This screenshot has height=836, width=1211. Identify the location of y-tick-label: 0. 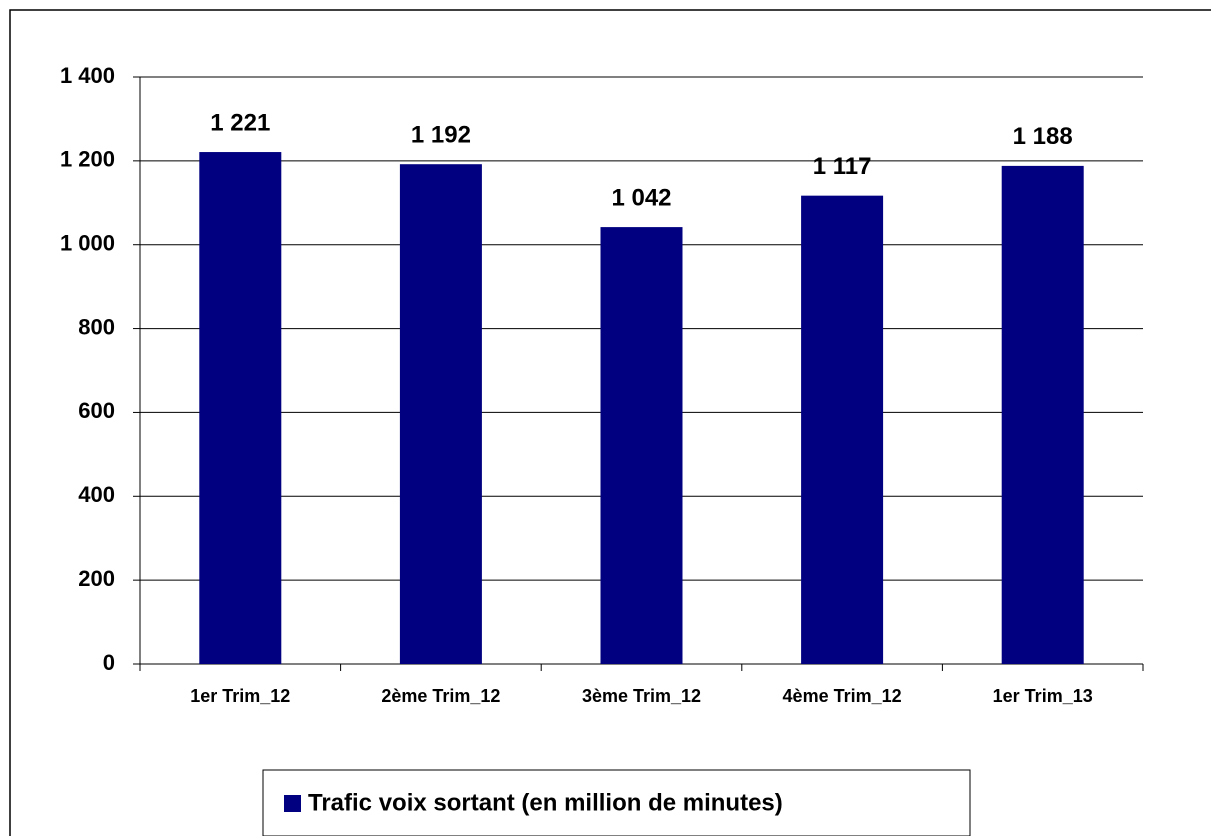
(109, 662).